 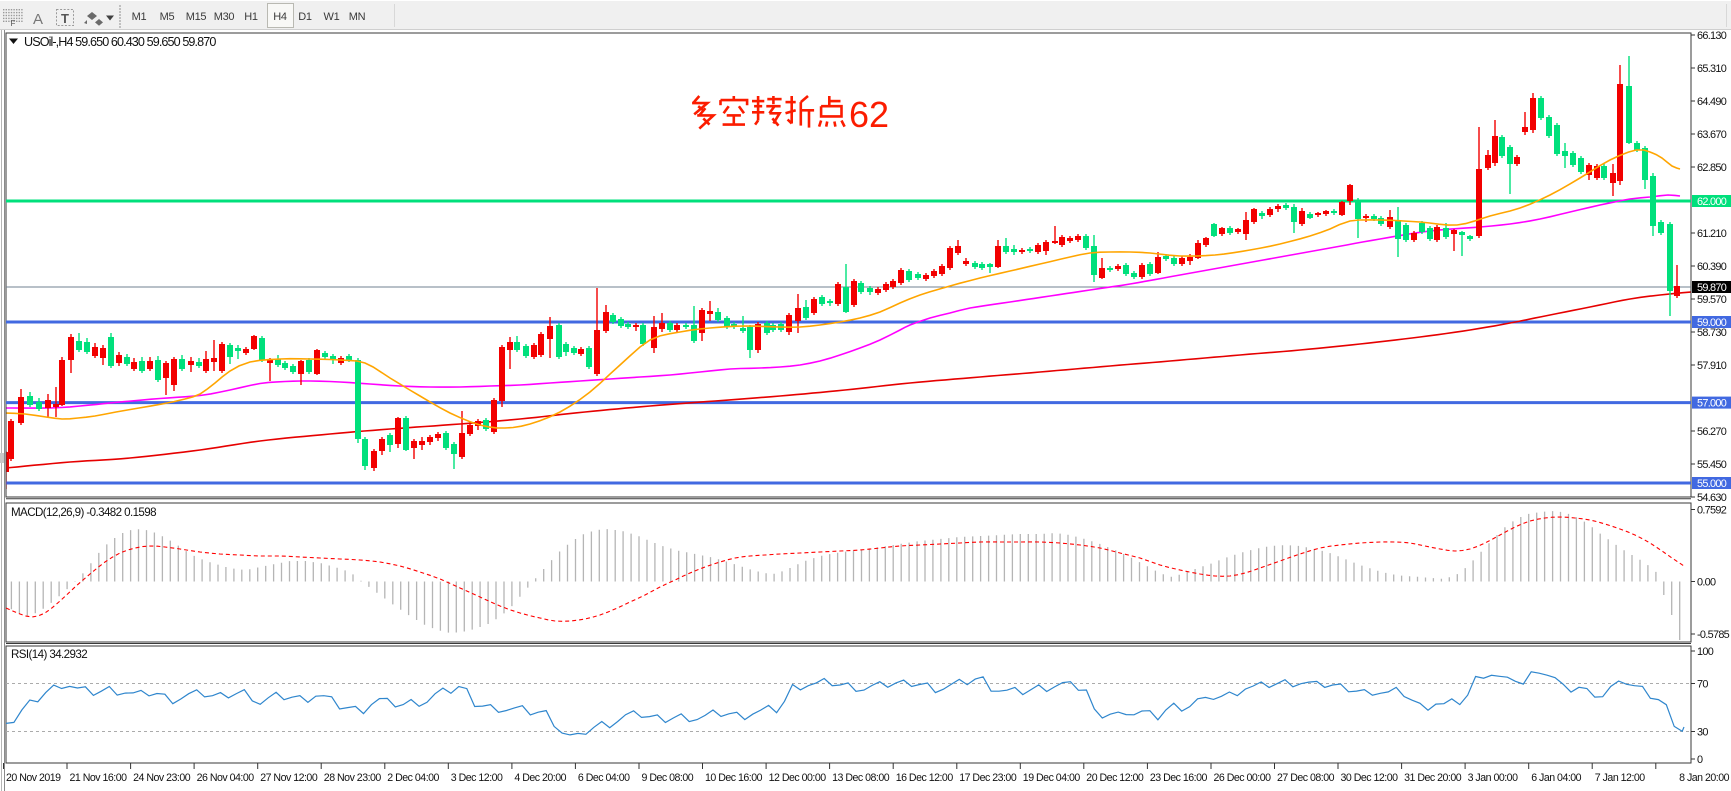 I want to click on svg-text: 66.130, so click(x=1712, y=36).